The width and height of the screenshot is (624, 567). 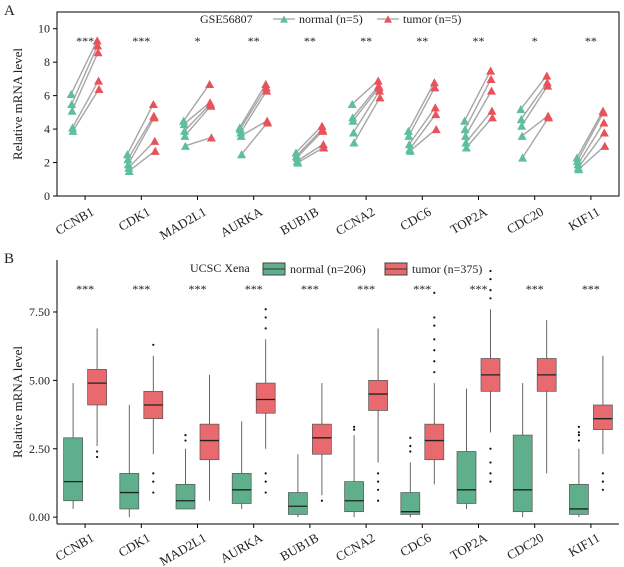 What do you see at coordinates (47, 62) in the screenshot?
I see `y-tick-label-a: 8` at bounding box center [47, 62].